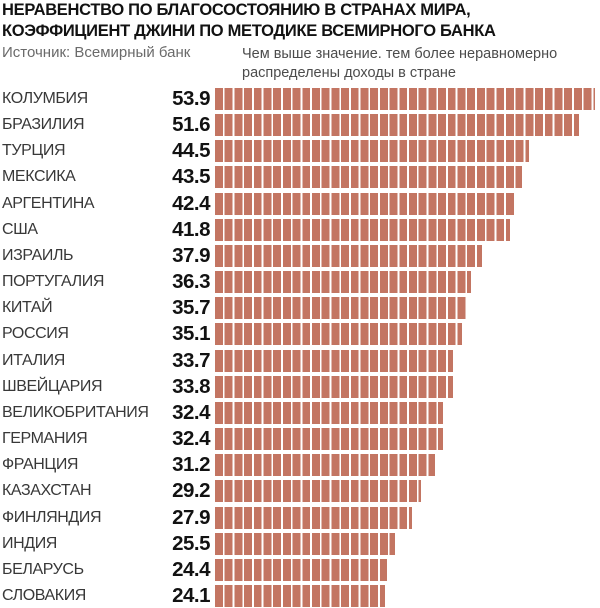 The image size is (600, 608). Describe the element at coordinates (191, 255) in the screenshot. I see `value-label: 37.9` at that location.